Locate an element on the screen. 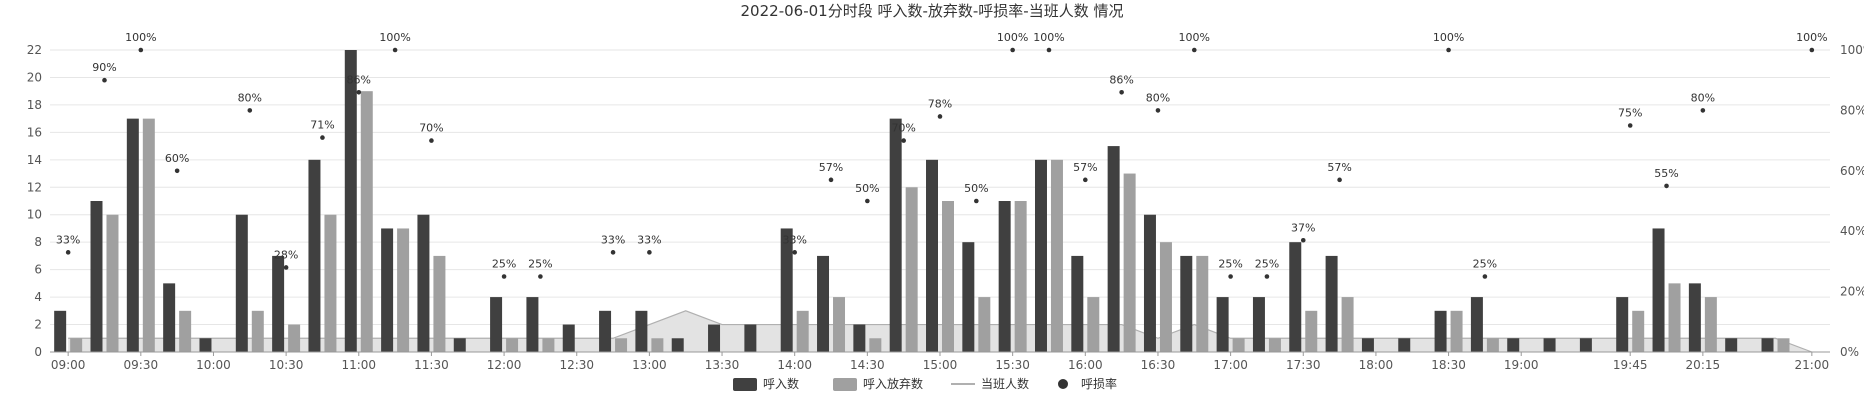 The height and width of the screenshot is (400, 1864). x-tick-label: 09:00 is located at coordinates (68, 365).